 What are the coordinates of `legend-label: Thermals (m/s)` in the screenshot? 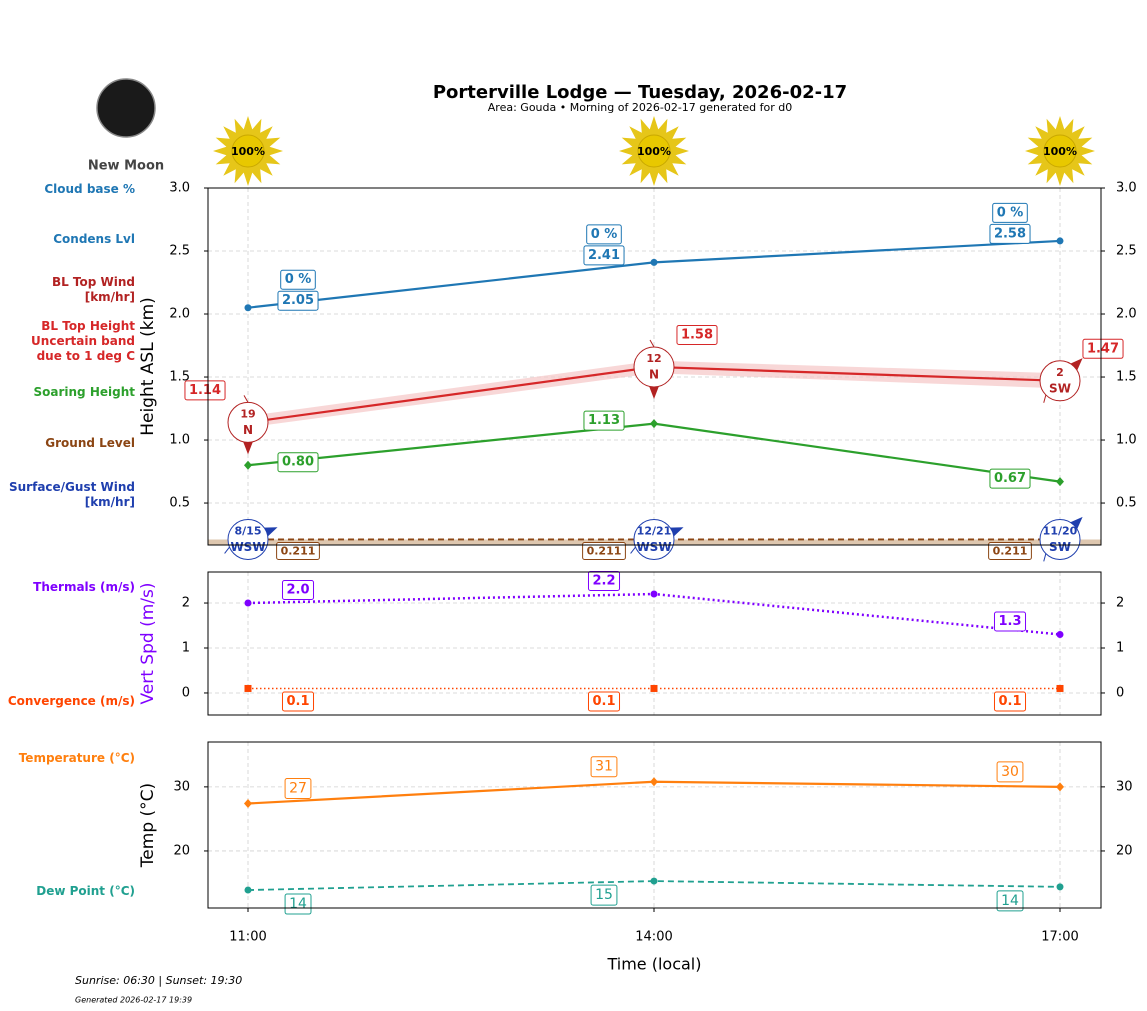 It's located at (84, 587).